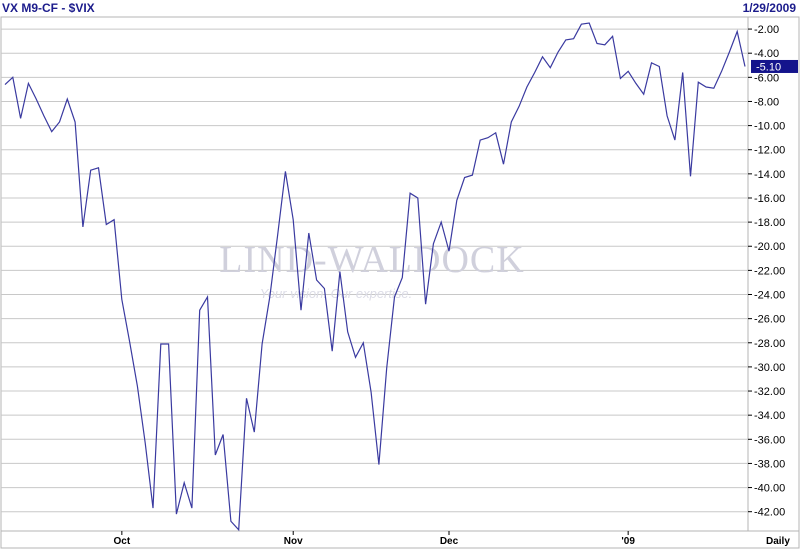 Image resolution: width=800 pixels, height=549 pixels. I want to click on y-tick-label: -24.00, so click(769, 296).